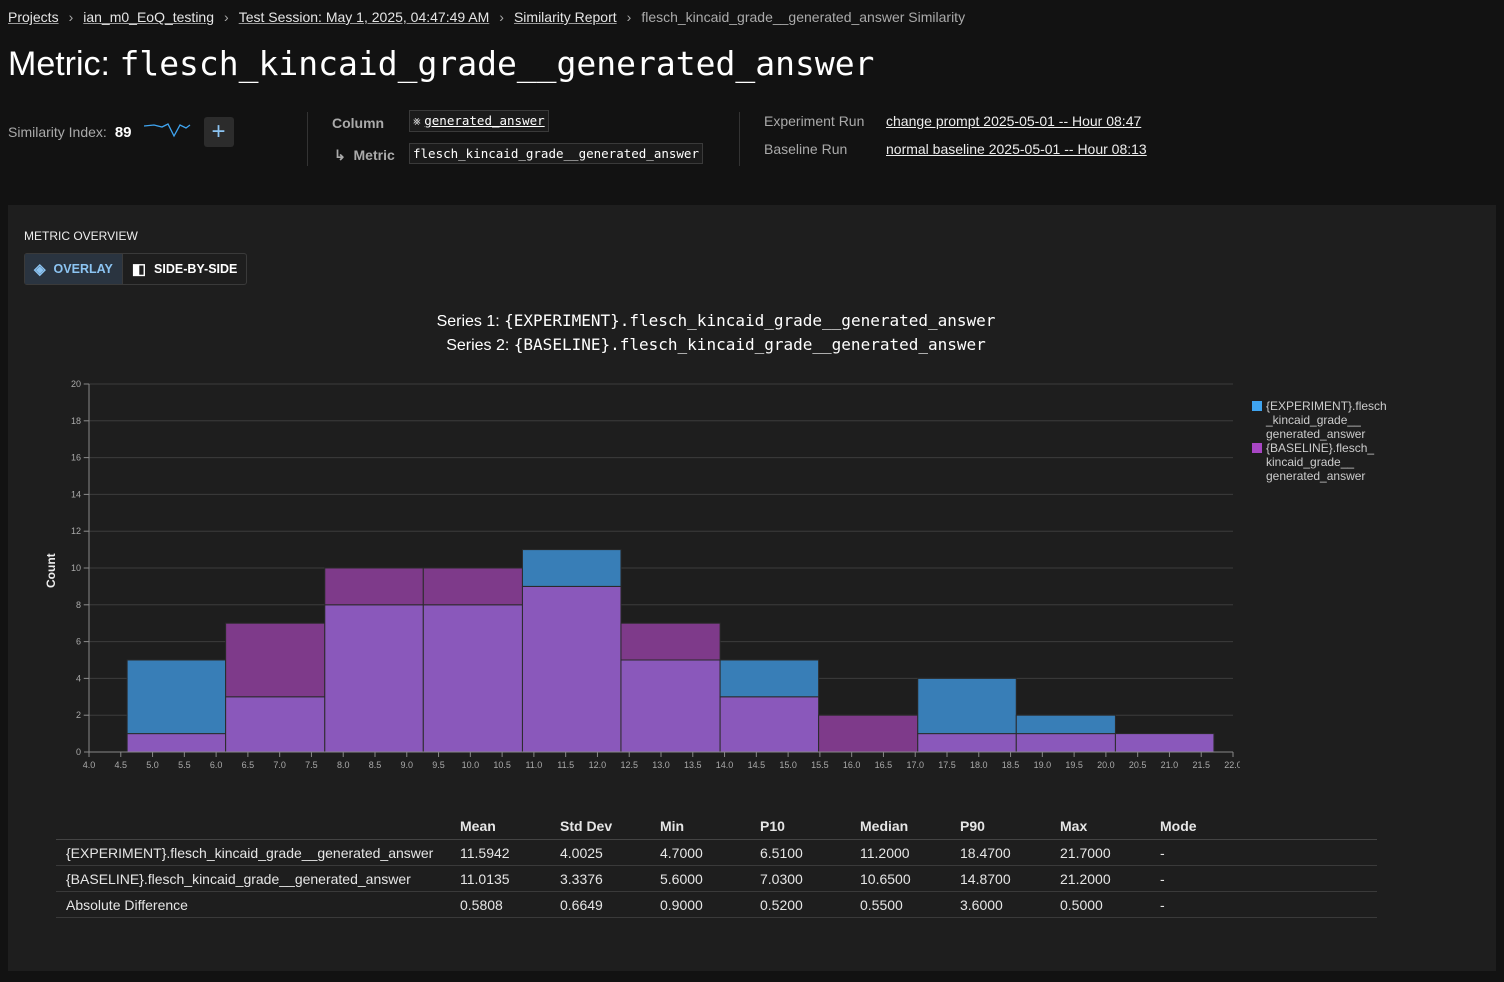 This screenshot has height=982, width=1504. I want to click on title-metric: flesch_kincaid_grade__generated_answer, so click(497, 63).